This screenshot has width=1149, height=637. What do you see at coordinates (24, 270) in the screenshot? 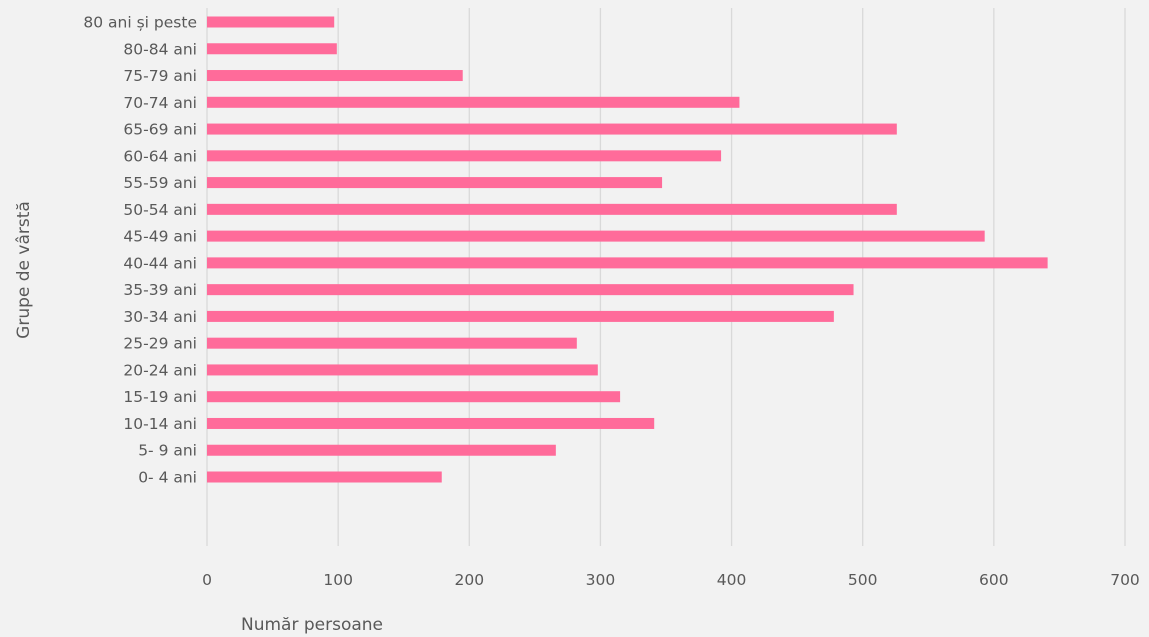
I see `y-axis-title: Grupe de vârstă` at bounding box center [24, 270].